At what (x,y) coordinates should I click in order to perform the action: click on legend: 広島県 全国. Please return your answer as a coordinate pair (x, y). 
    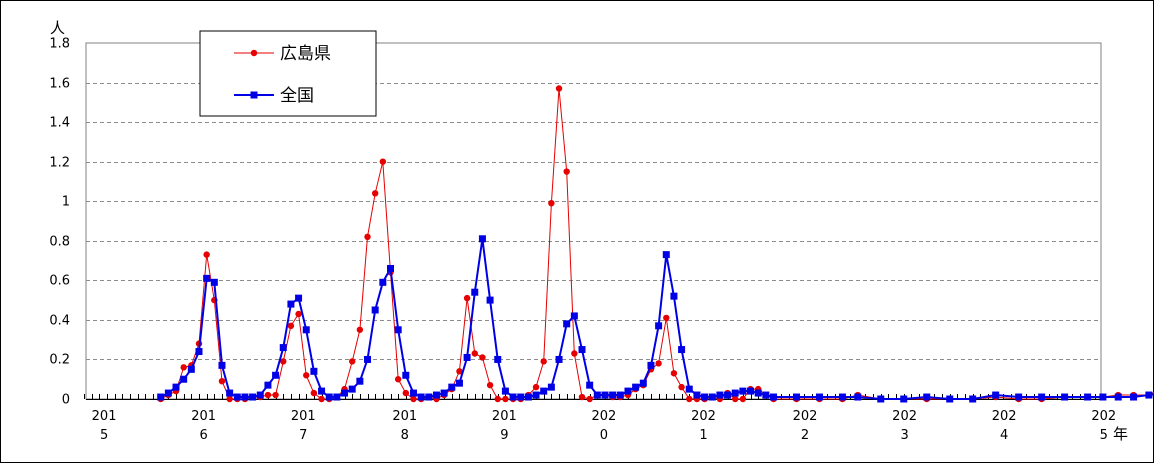
    Looking at the image, I should click on (288, 73).